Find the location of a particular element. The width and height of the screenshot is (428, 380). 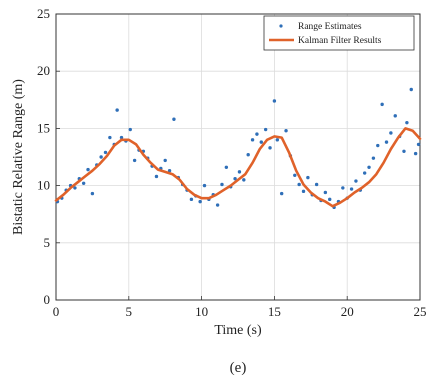

x-tick-label: 20 is located at coordinates (347, 311).